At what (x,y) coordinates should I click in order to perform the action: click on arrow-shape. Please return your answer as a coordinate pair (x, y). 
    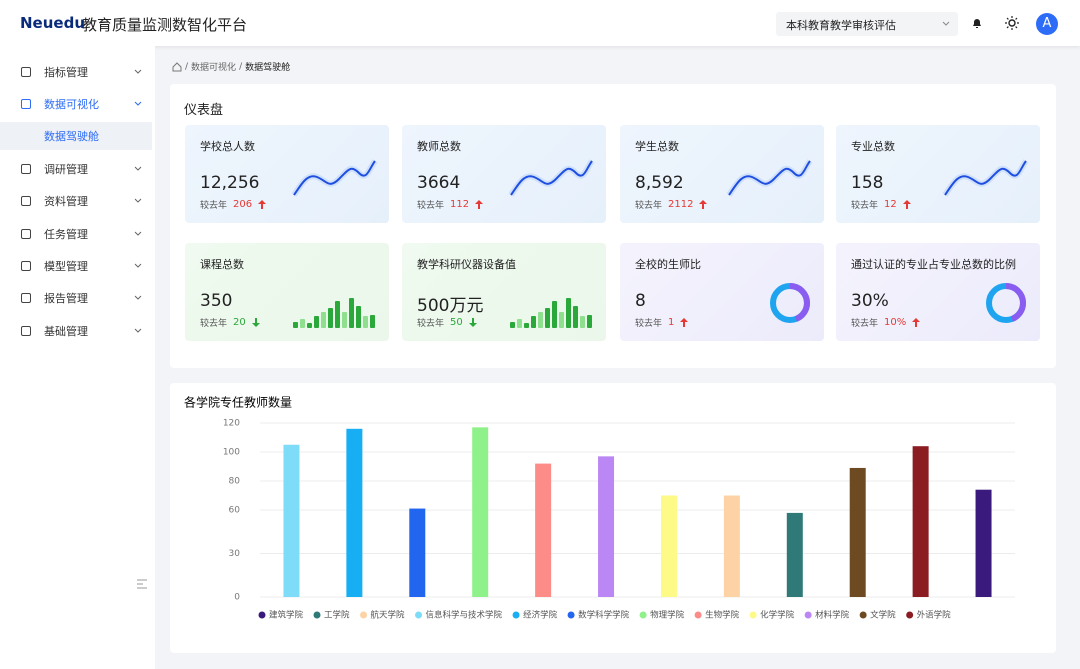
    Looking at the image, I should click on (703, 204).